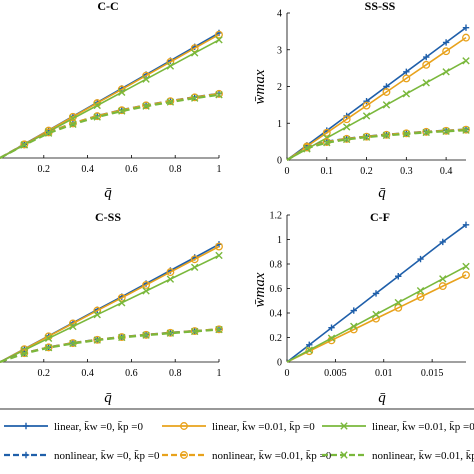  What do you see at coordinates (423, 427) in the screenshot?
I see `legend-label-2: linear, k̄w =0.01, k̄p =0.0` at bounding box center [423, 427].